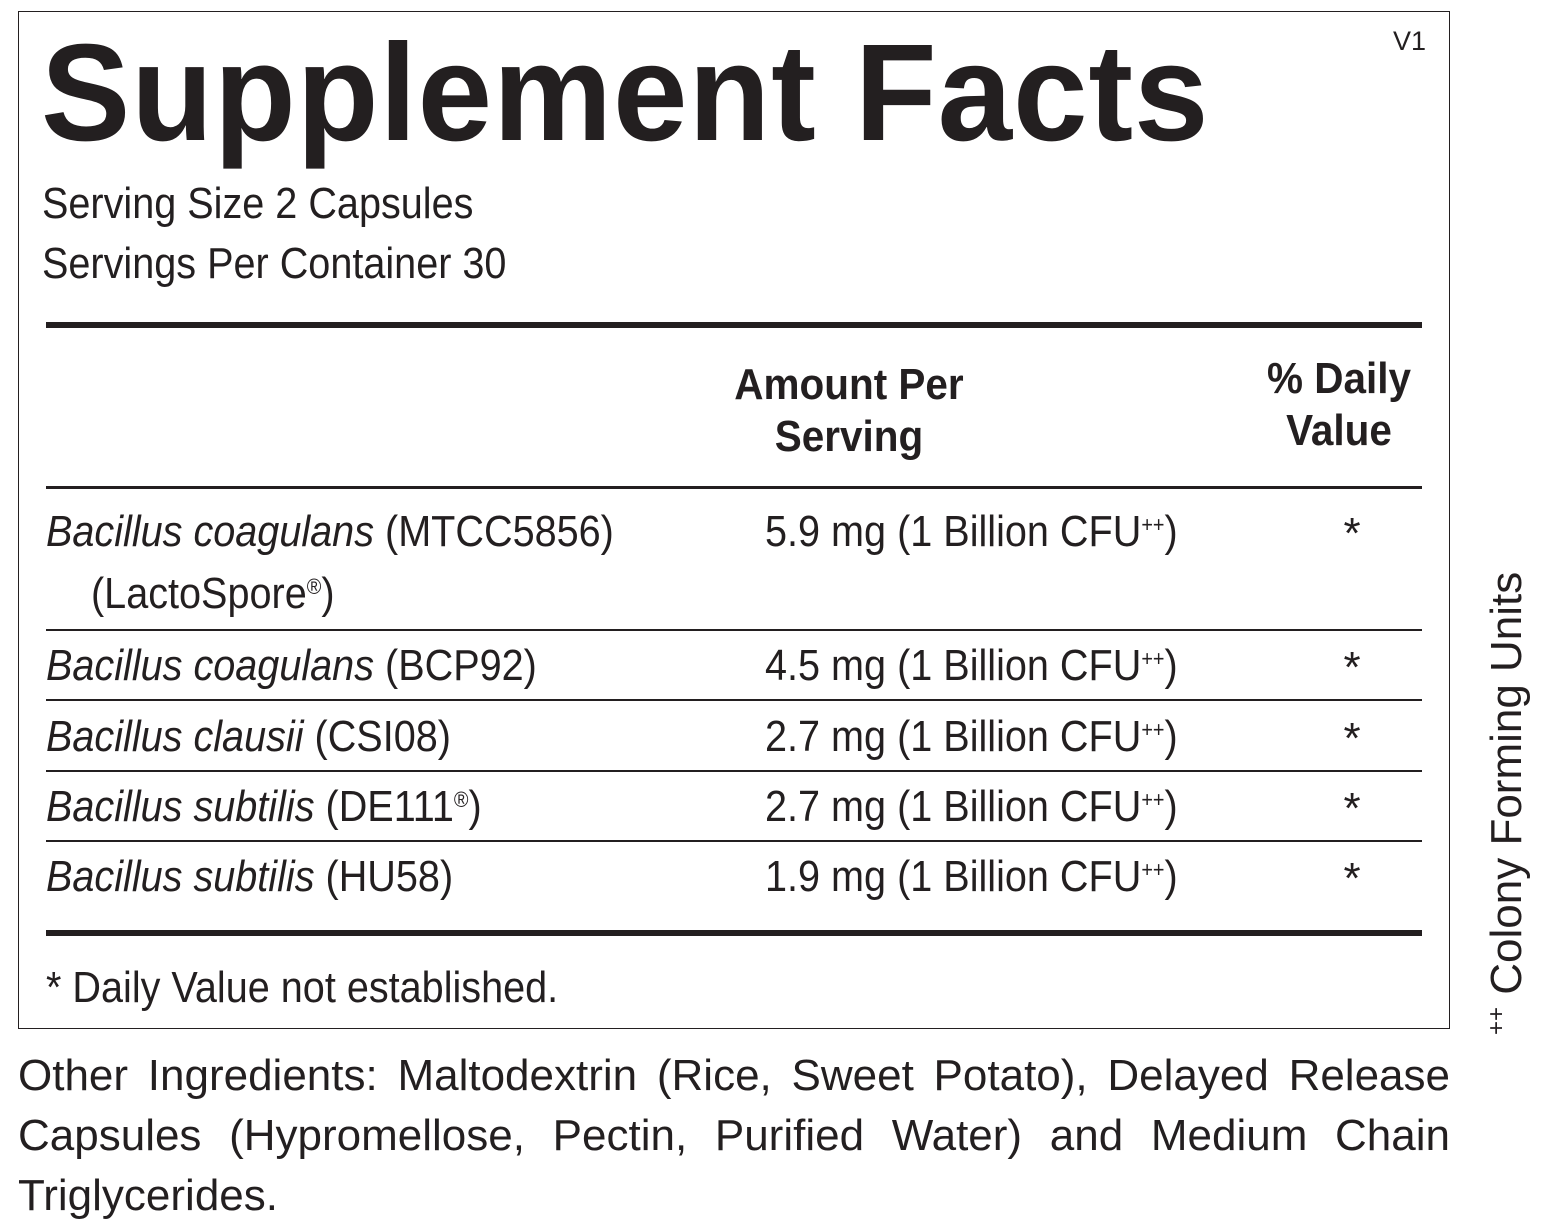 The height and width of the screenshot is (1226, 1546). What do you see at coordinates (1506, 803) in the screenshot?
I see `cfu-side-note: ++ Colony Forming Units` at bounding box center [1506, 803].